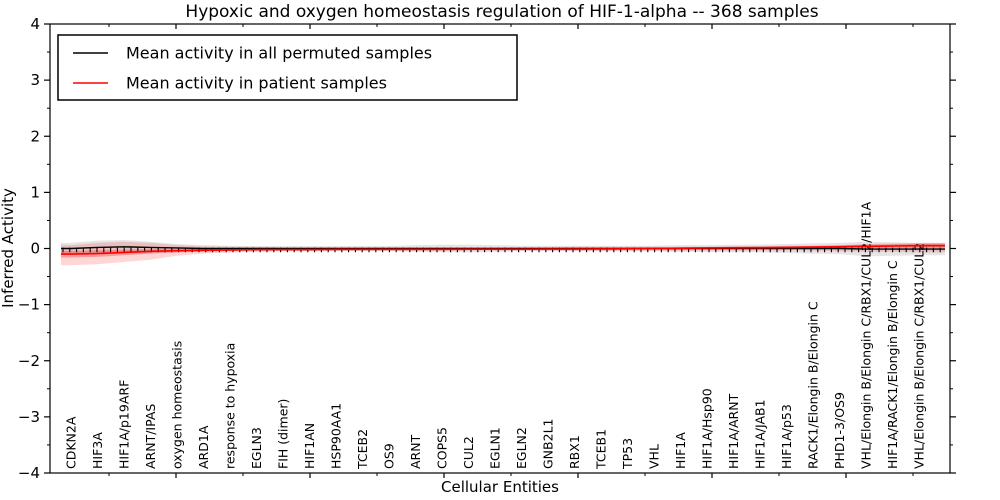  Describe the element at coordinates (35, 136) in the screenshot. I see `y-tick-label: 2` at that location.